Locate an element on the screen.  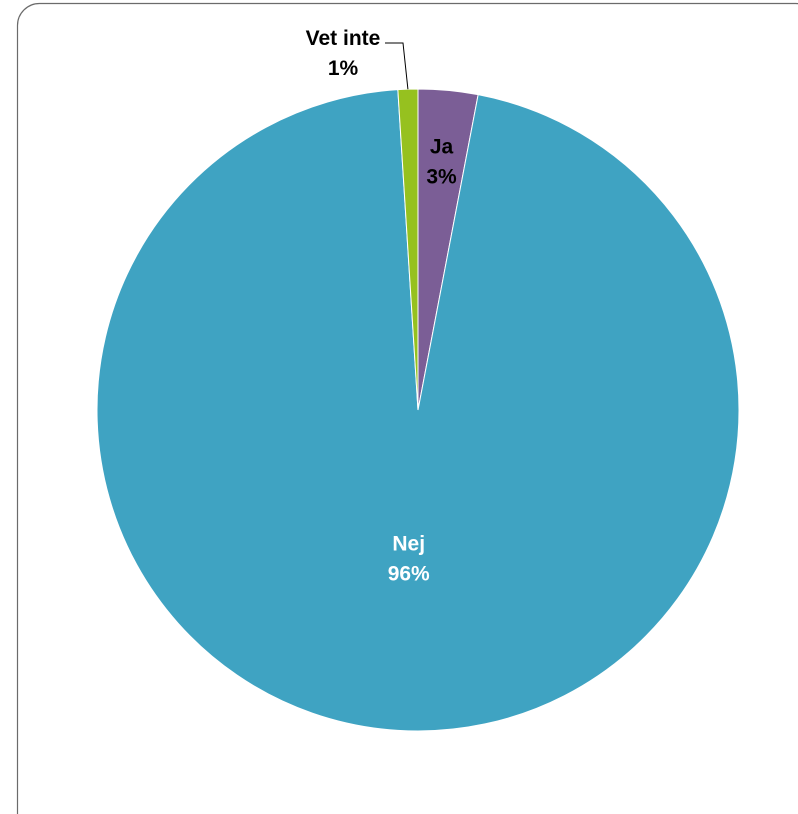
data-label-percent: 3% is located at coordinates (441, 177).